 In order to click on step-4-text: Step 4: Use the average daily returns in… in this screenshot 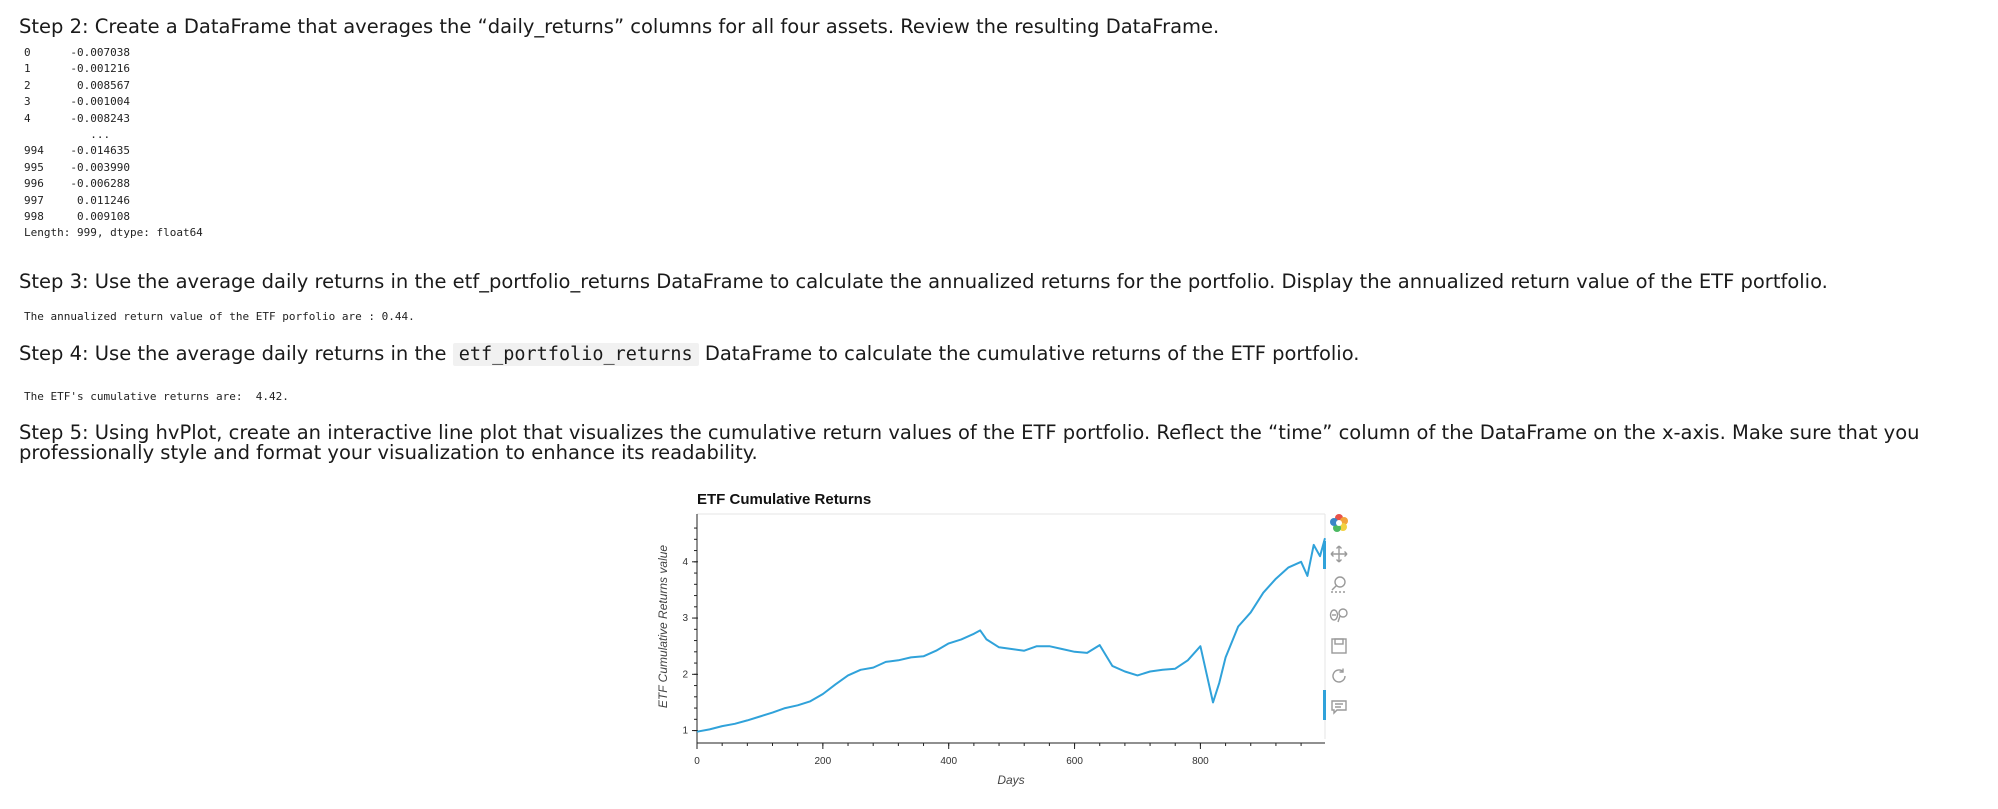, I will do `click(233, 353)`.